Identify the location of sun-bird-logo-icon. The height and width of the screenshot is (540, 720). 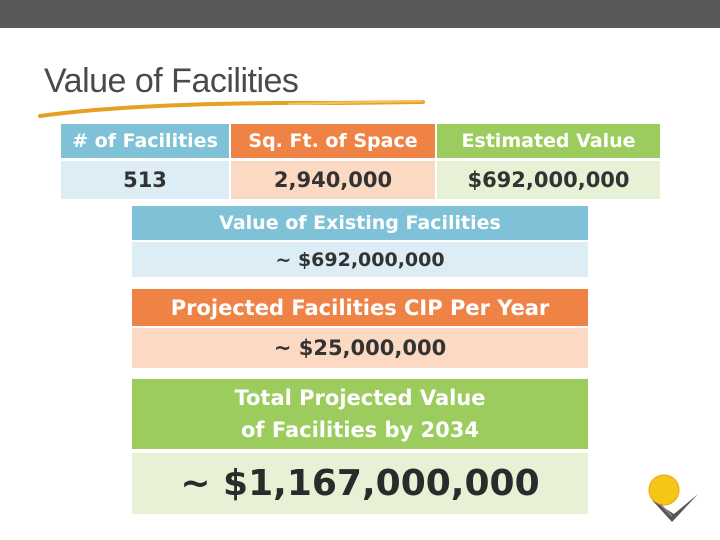
(673, 498).